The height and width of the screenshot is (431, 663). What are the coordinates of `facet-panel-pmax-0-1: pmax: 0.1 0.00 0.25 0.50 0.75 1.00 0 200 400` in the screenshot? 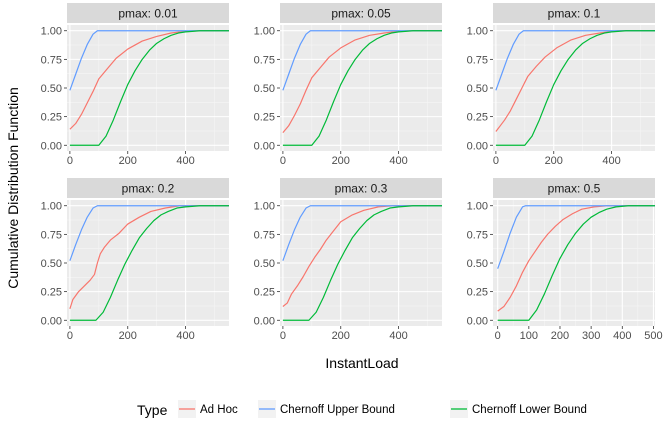 It's located at (561, 85).